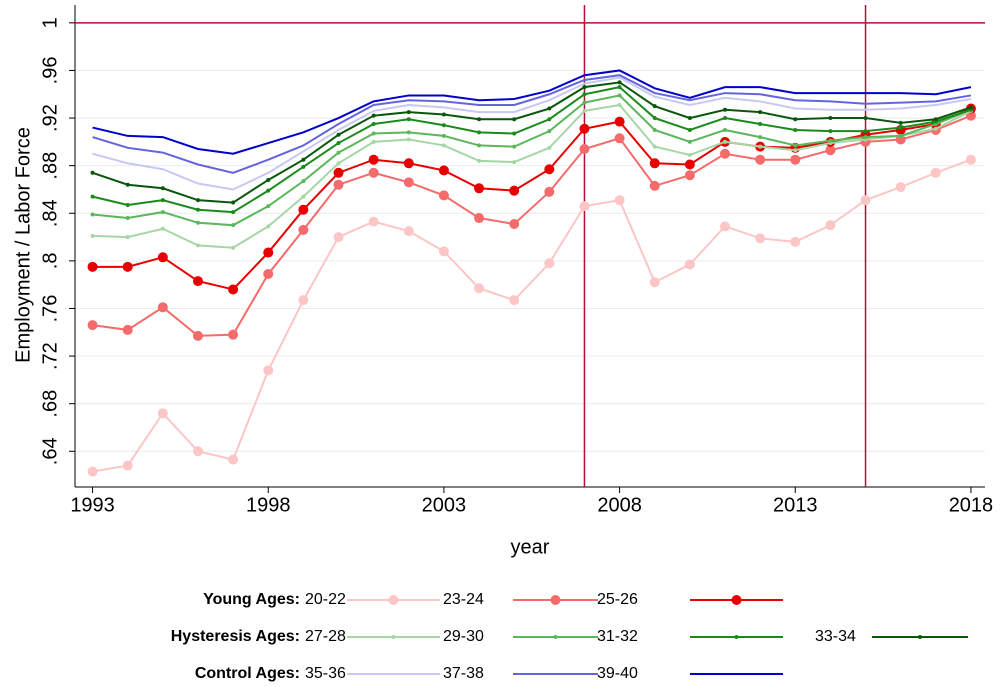 This screenshot has width=1007, height=687. What do you see at coordinates (268, 505) in the screenshot?
I see `x-tick-label: 1998` at bounding box center [268, 505].